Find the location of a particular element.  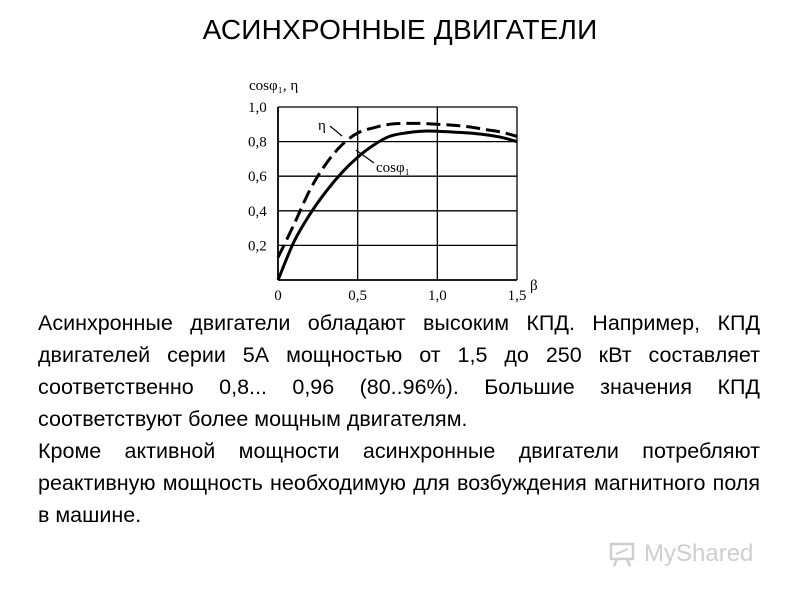

series-line-cosphi is located at coordinates (397, 205).